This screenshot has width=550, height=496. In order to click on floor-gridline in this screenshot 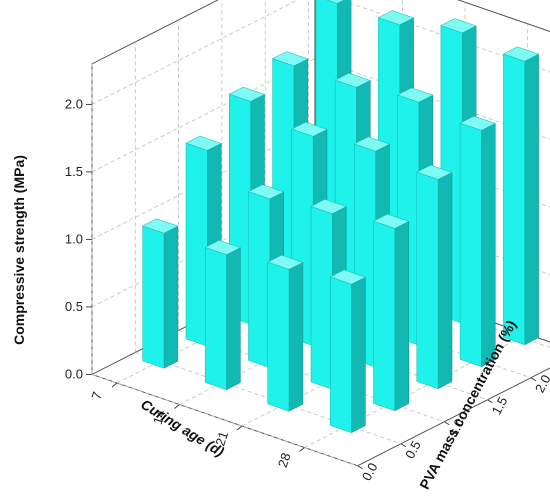, I will do `click(224, 420)`.